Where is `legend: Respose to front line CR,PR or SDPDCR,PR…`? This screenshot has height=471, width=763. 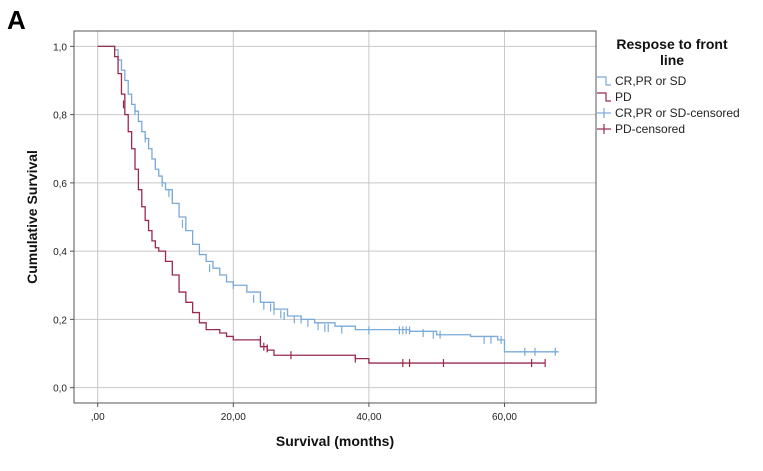
legend: Respose to front line CR,PR or SDPDCR,PR… is located at coordinates (668, 86).